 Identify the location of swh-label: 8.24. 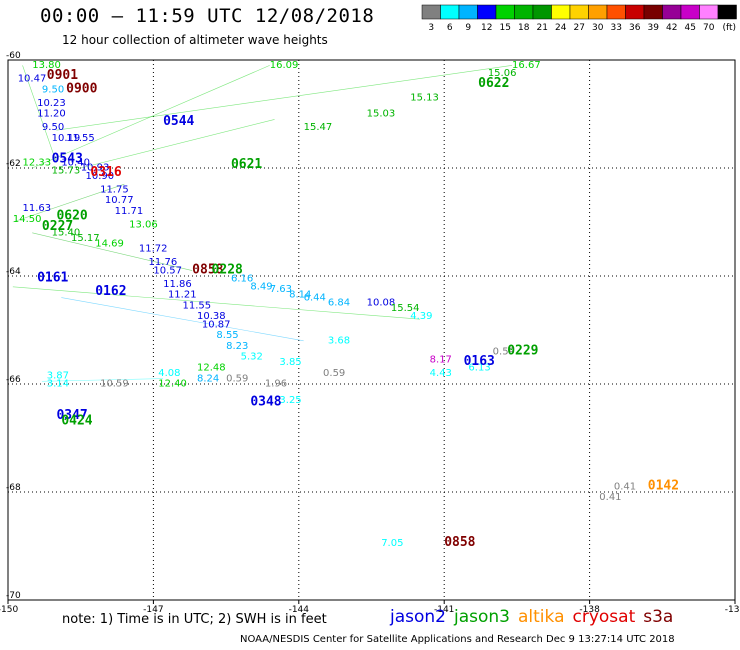
(208, 378).